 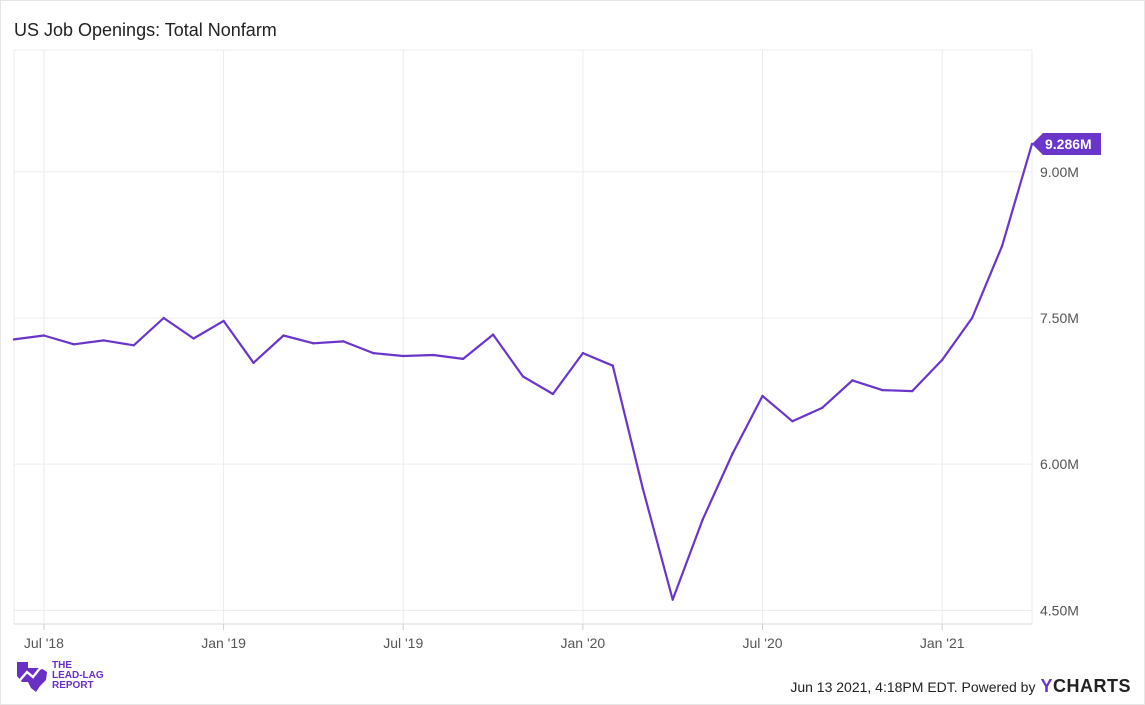 I want to click on timestamp-text: Jun 13 2021, 4:18PM EDT. Powered by, so click(x=913, y=686).